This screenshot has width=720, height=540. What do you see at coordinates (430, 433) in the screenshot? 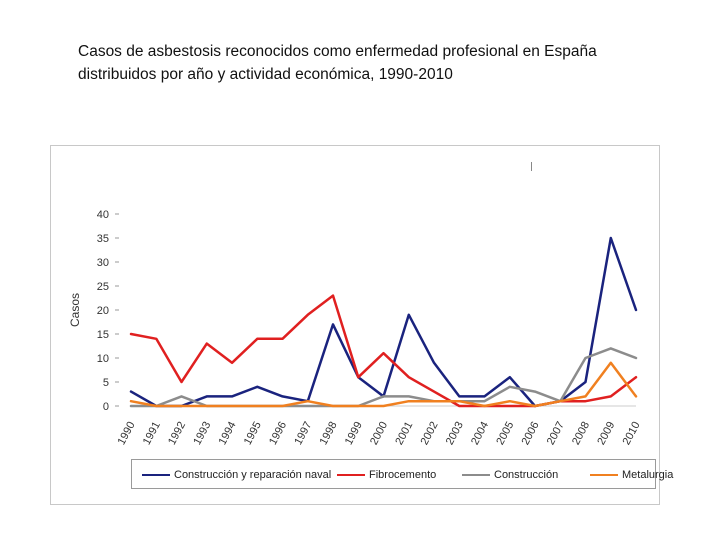
I see `x-tick-label: 2002` at bounding box center [430, 433].